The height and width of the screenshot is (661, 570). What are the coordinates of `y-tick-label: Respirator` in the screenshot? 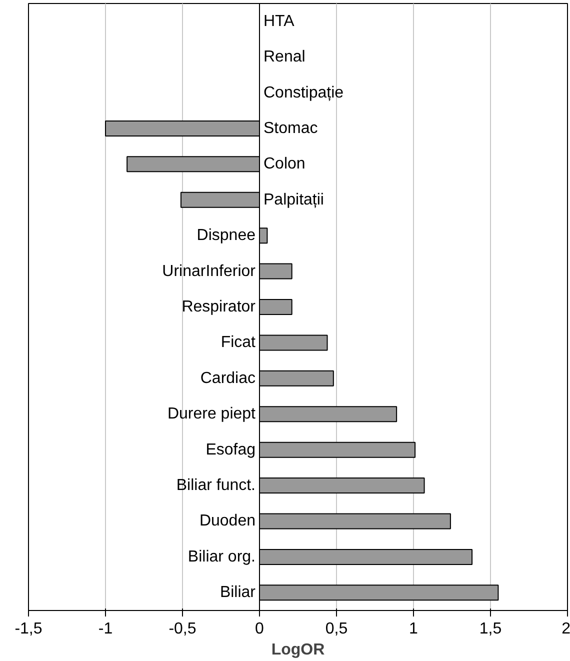 It's located at (219, 307).